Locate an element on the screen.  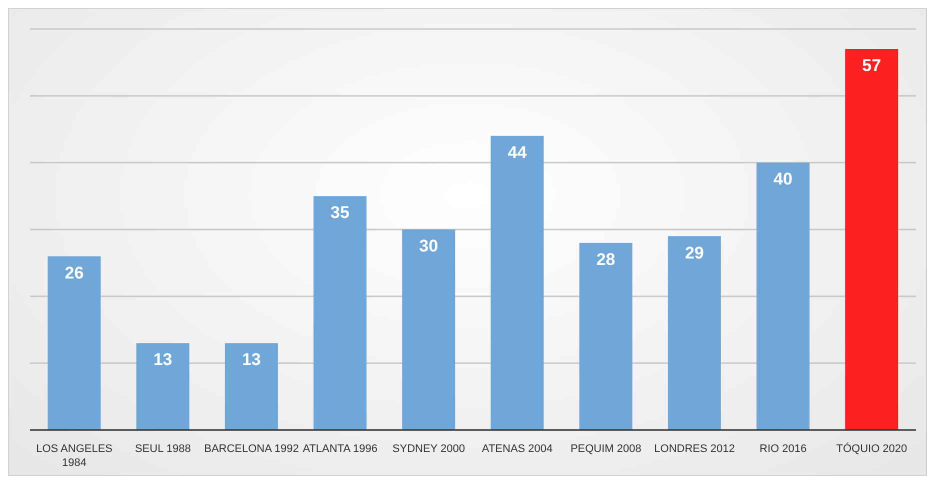
x-tick-label: PEQUIM 2008 is located at coordinates (606, 449).